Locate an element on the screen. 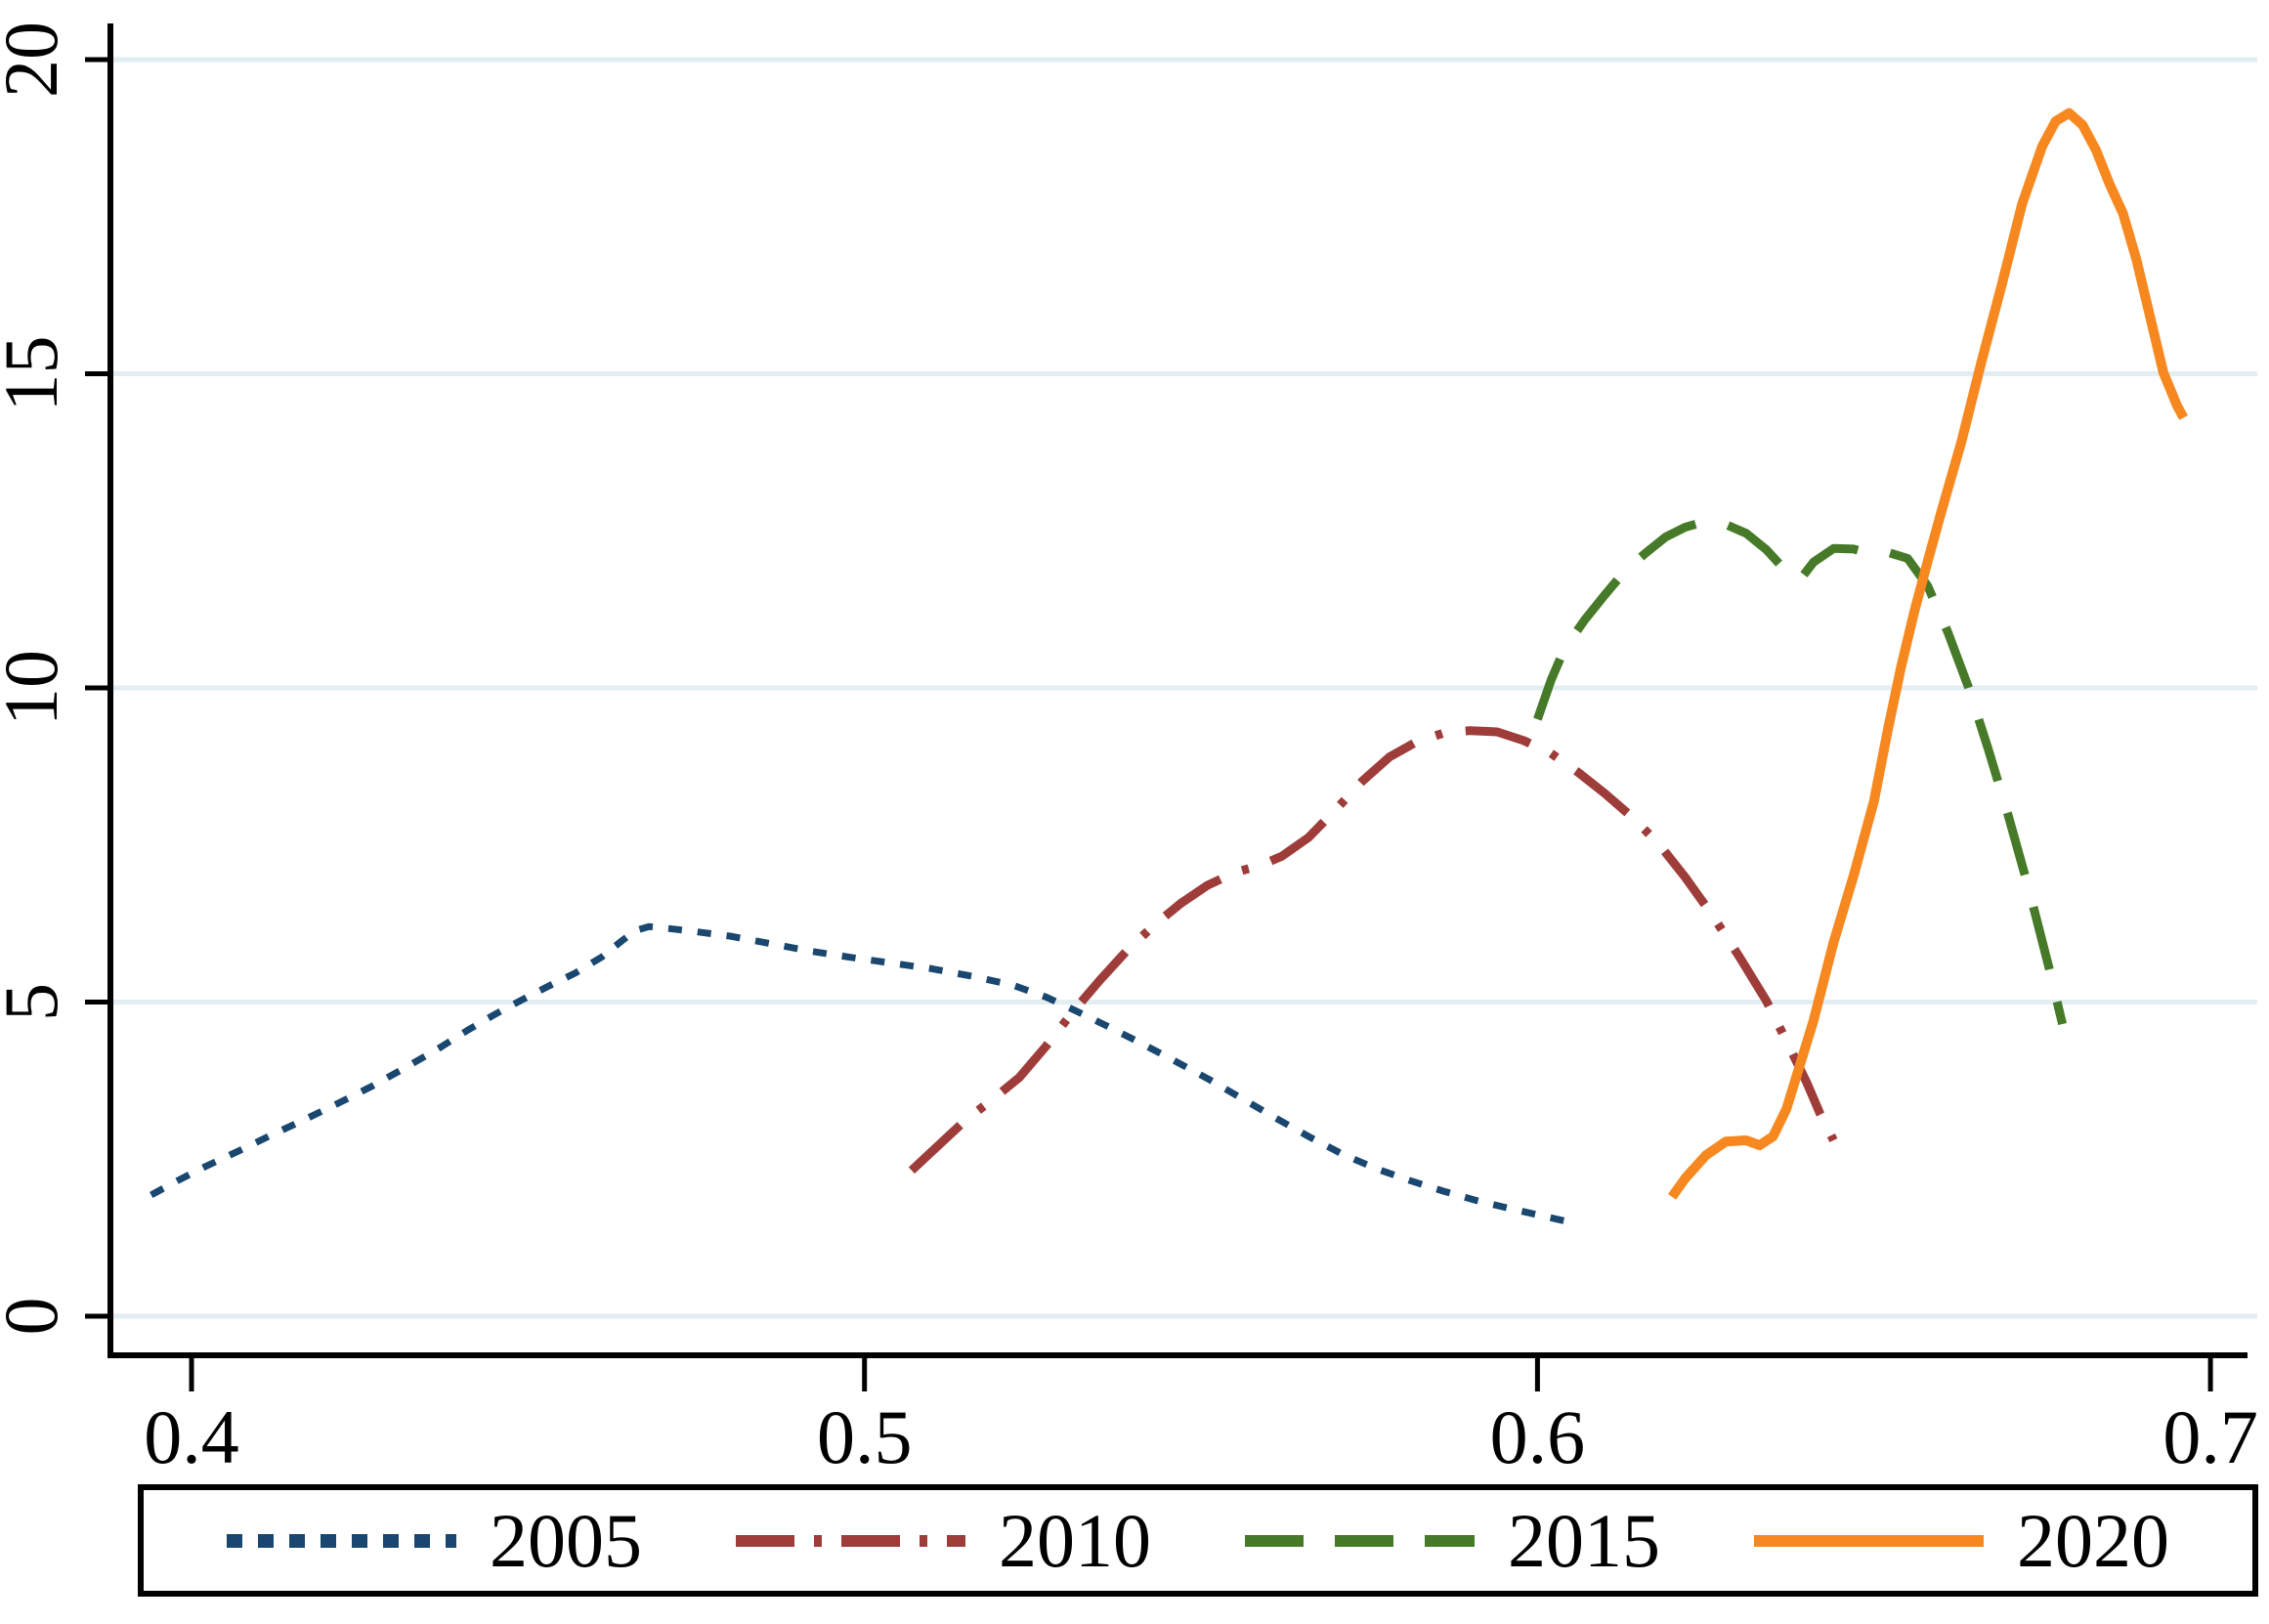 The width and height of the screenshot is (2269, 1624). legend-line-sample-2020 is located at coordinates (1869, 1541).